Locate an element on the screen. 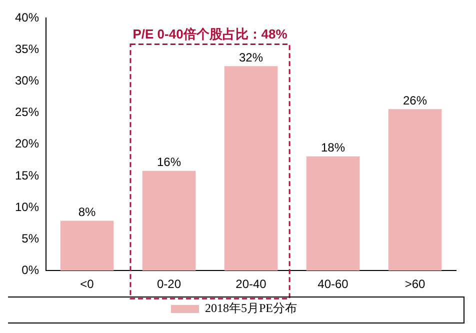 This screenshot has height=333, width=476. y-tick-label: 0% is located at coordinates (31, 269).